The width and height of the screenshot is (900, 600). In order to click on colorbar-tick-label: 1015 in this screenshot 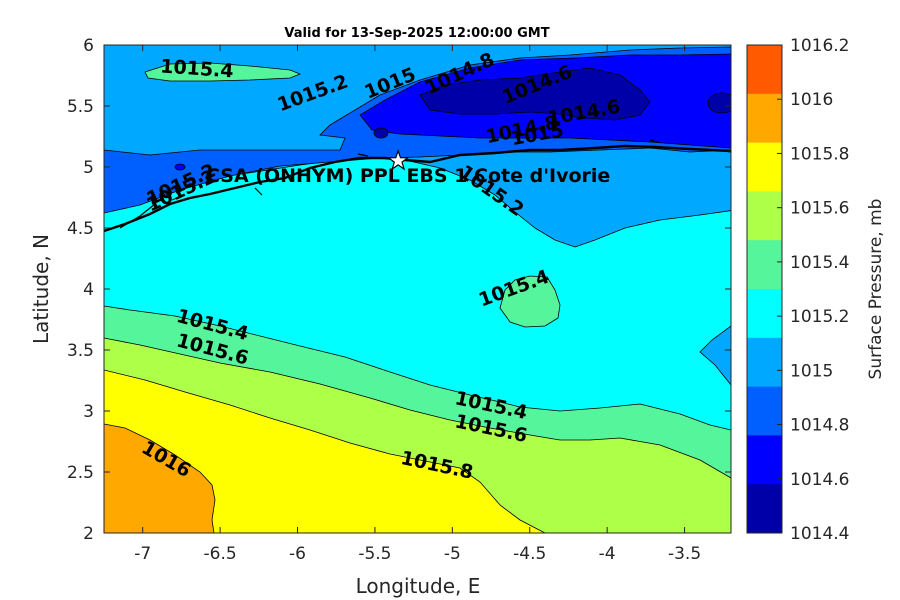, I will do `click(811, 371)`.